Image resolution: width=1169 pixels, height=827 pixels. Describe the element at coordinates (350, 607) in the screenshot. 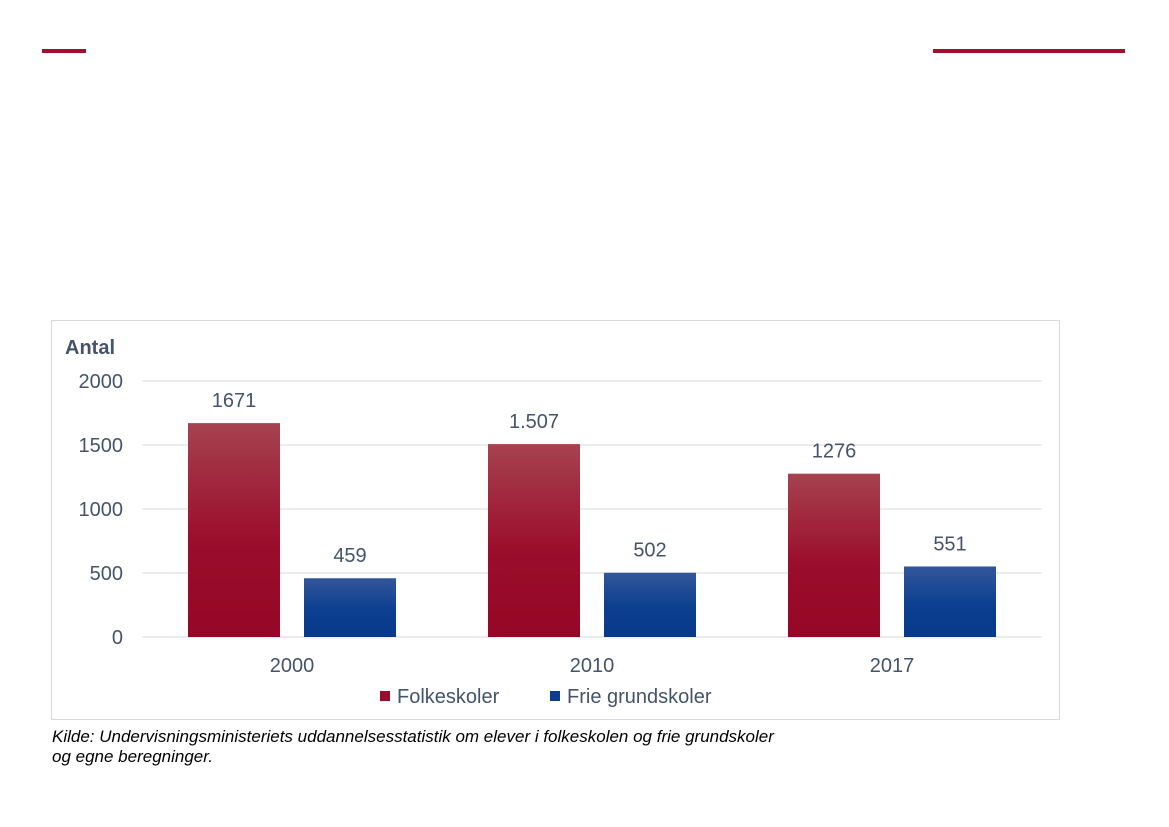

I see `bar-frie-grundskoler-2000` at that location.